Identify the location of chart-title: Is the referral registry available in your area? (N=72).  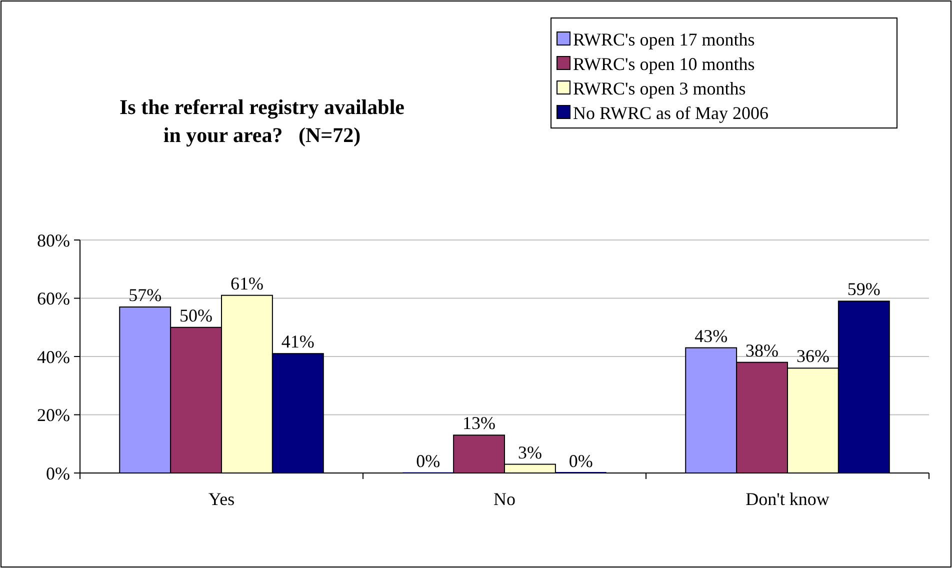
(262, 121).